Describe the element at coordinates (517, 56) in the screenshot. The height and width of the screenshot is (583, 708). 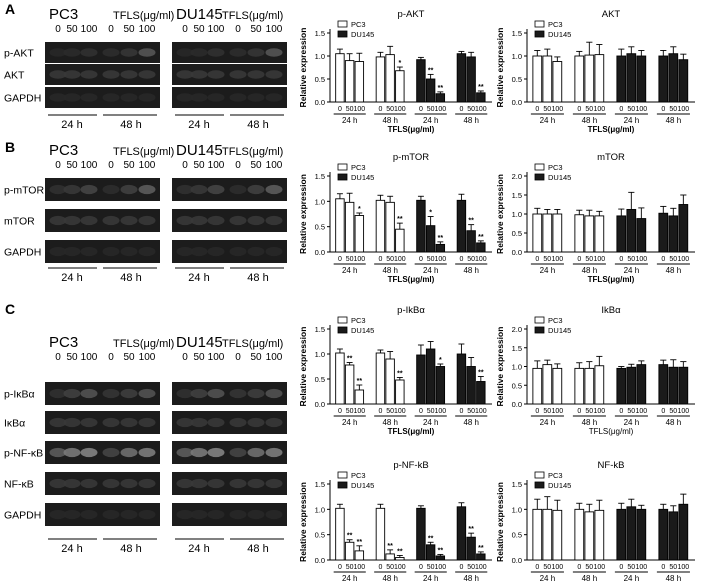
I see `y-tick-label: 1.0` at that location.